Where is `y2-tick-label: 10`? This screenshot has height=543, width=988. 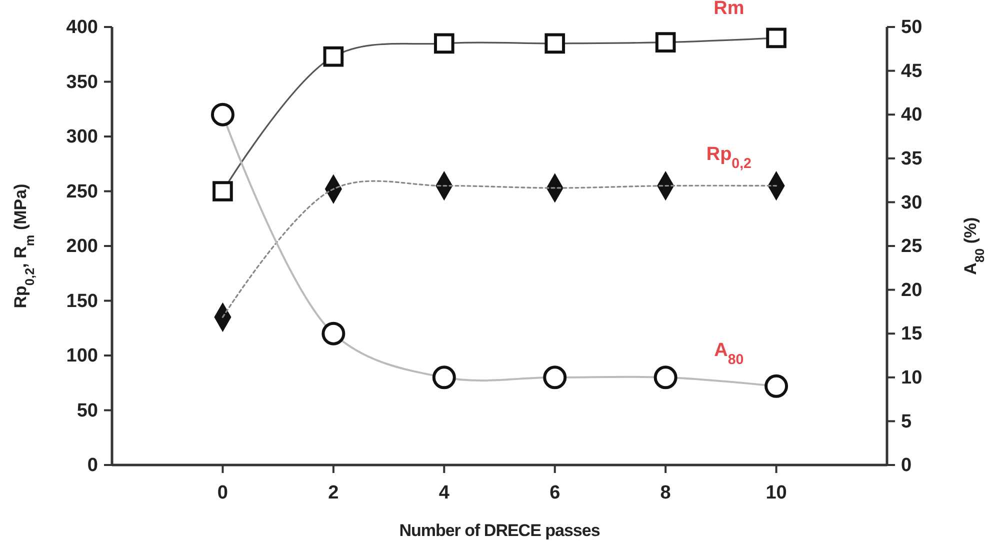
y2-tick-label: 10 is located at coordinates (911, 377).